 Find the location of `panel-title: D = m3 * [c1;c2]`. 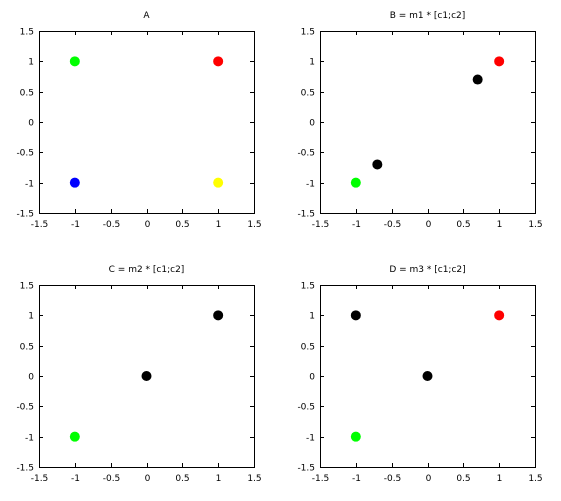

panel-title: D = m3 * [c1;c2] is located at coordinates (427, 270).